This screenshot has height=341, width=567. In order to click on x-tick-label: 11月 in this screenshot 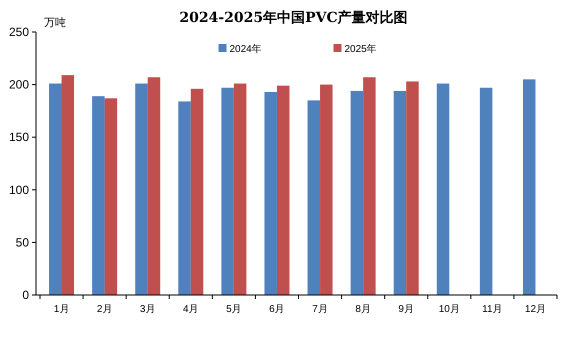, I will do `click(492, 309)`.